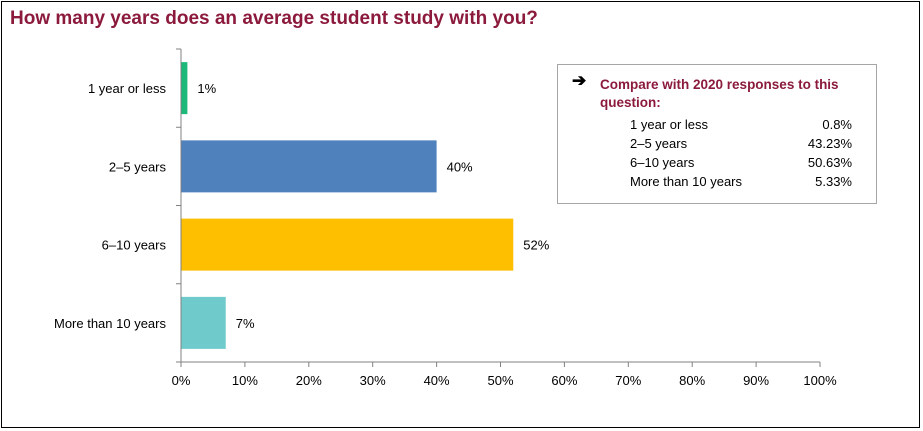  I want to click on x-tick-label: 30%, so click(373, 380).